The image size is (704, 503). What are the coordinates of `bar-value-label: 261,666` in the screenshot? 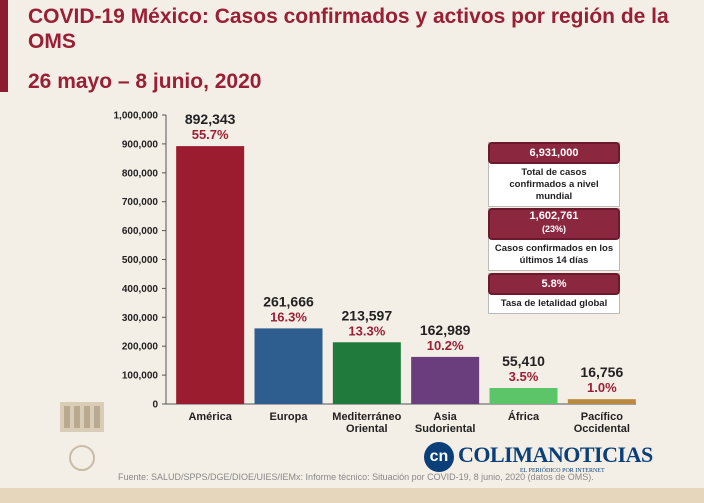 It's located at (288, 301).